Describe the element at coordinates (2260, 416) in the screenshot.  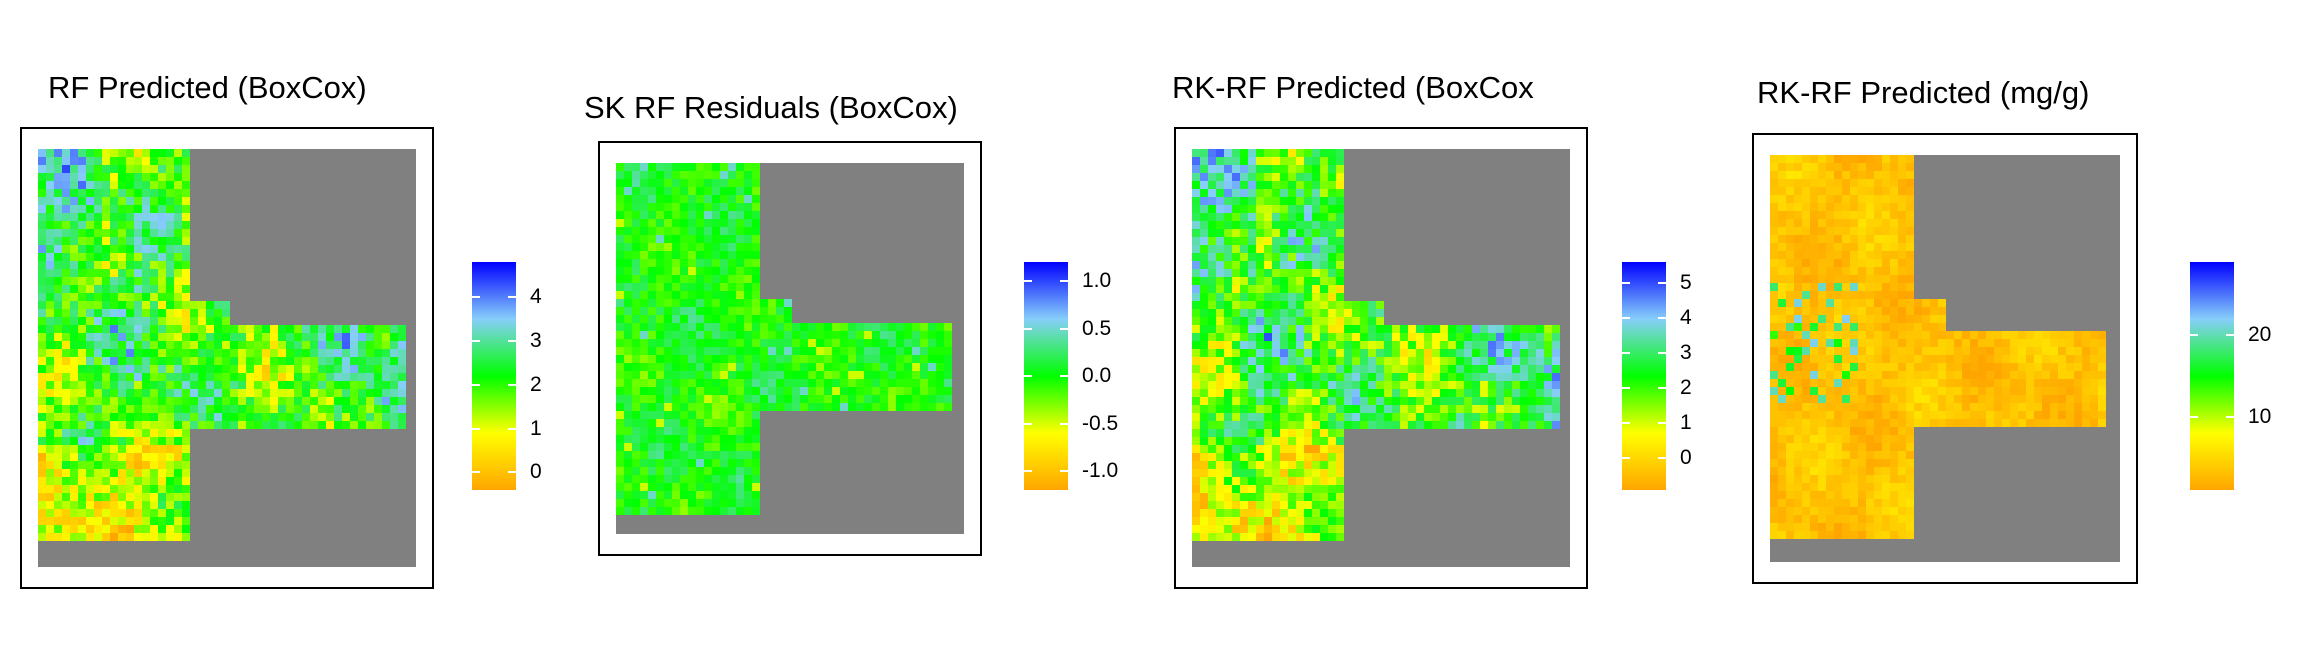
I see `colorbar-tick-label: 10` at that location.